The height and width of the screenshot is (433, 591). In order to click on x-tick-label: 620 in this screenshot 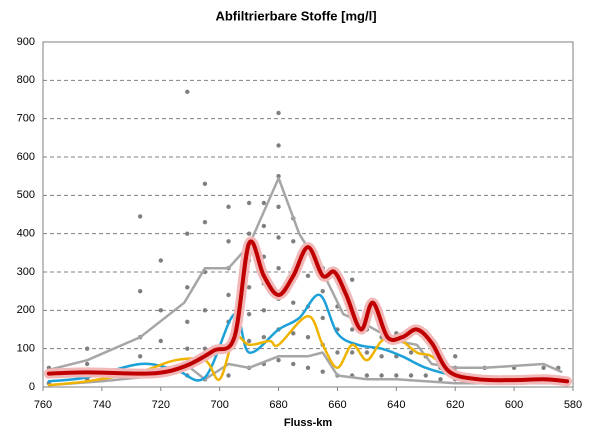, I will do `click(455, 405)`.